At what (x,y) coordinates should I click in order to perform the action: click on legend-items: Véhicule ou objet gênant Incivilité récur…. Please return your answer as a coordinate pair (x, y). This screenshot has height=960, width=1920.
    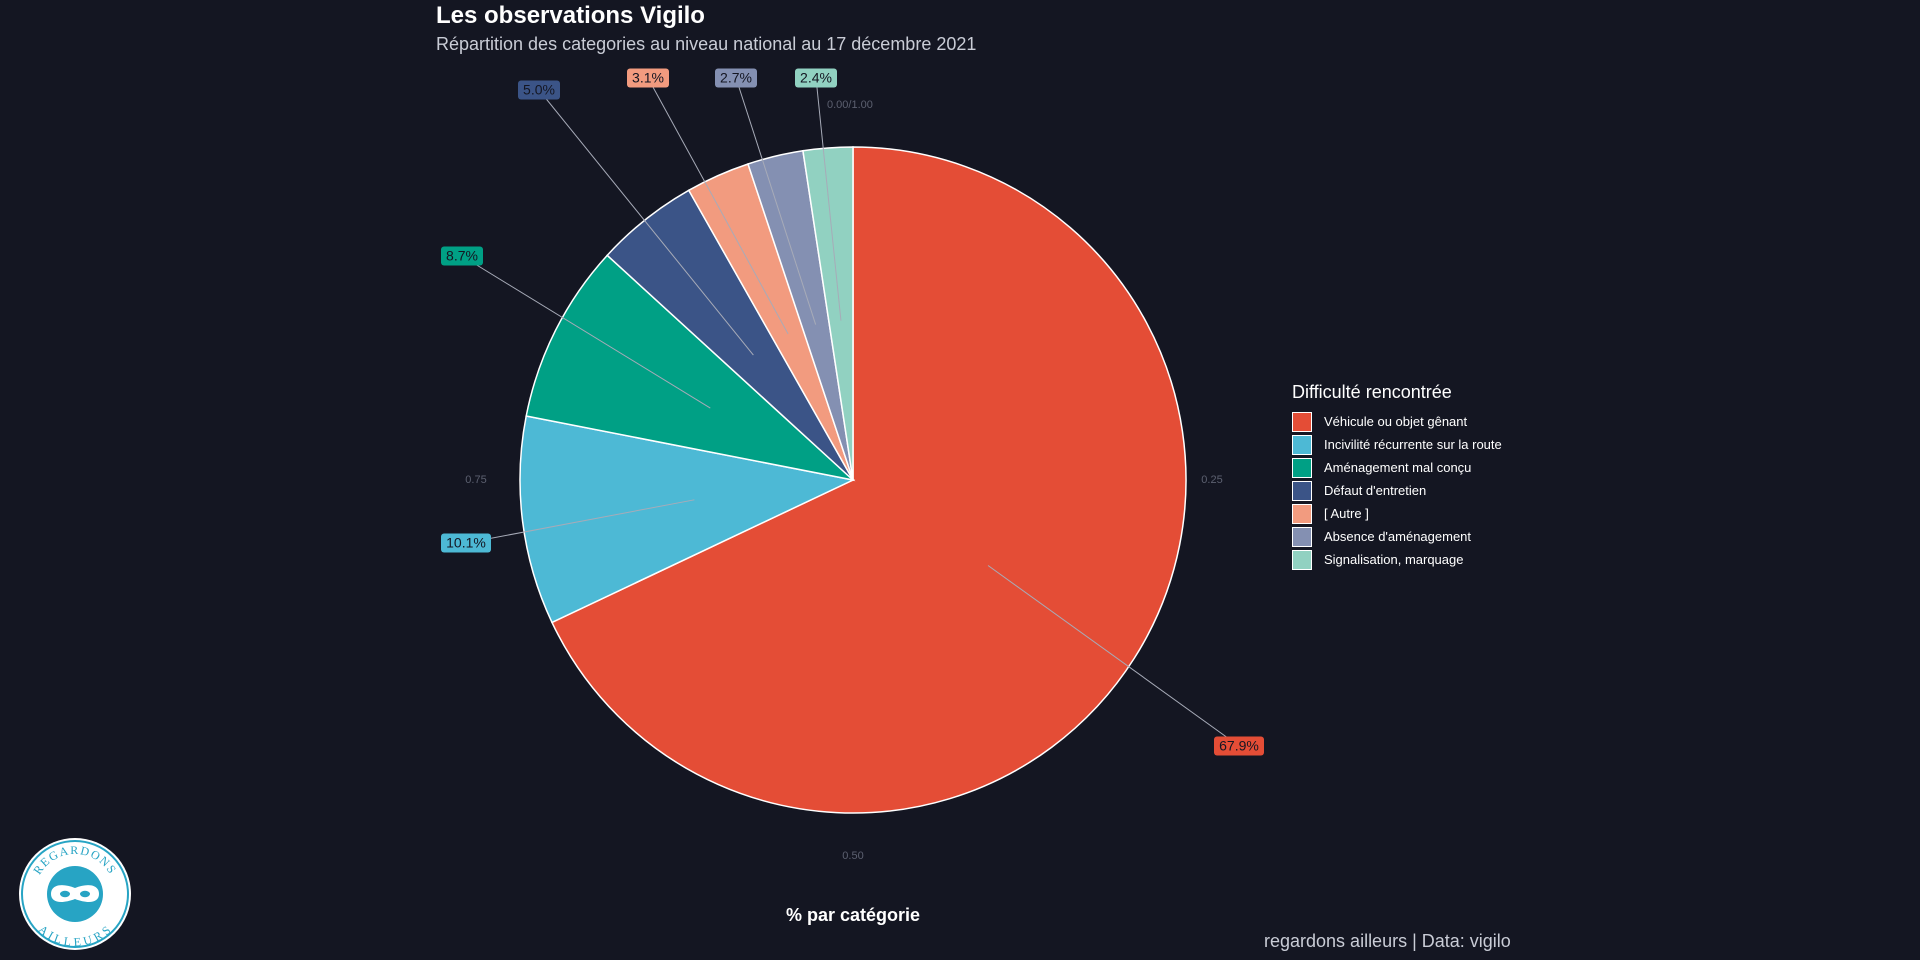
    Looking at the image, I should click on (1397, 490).